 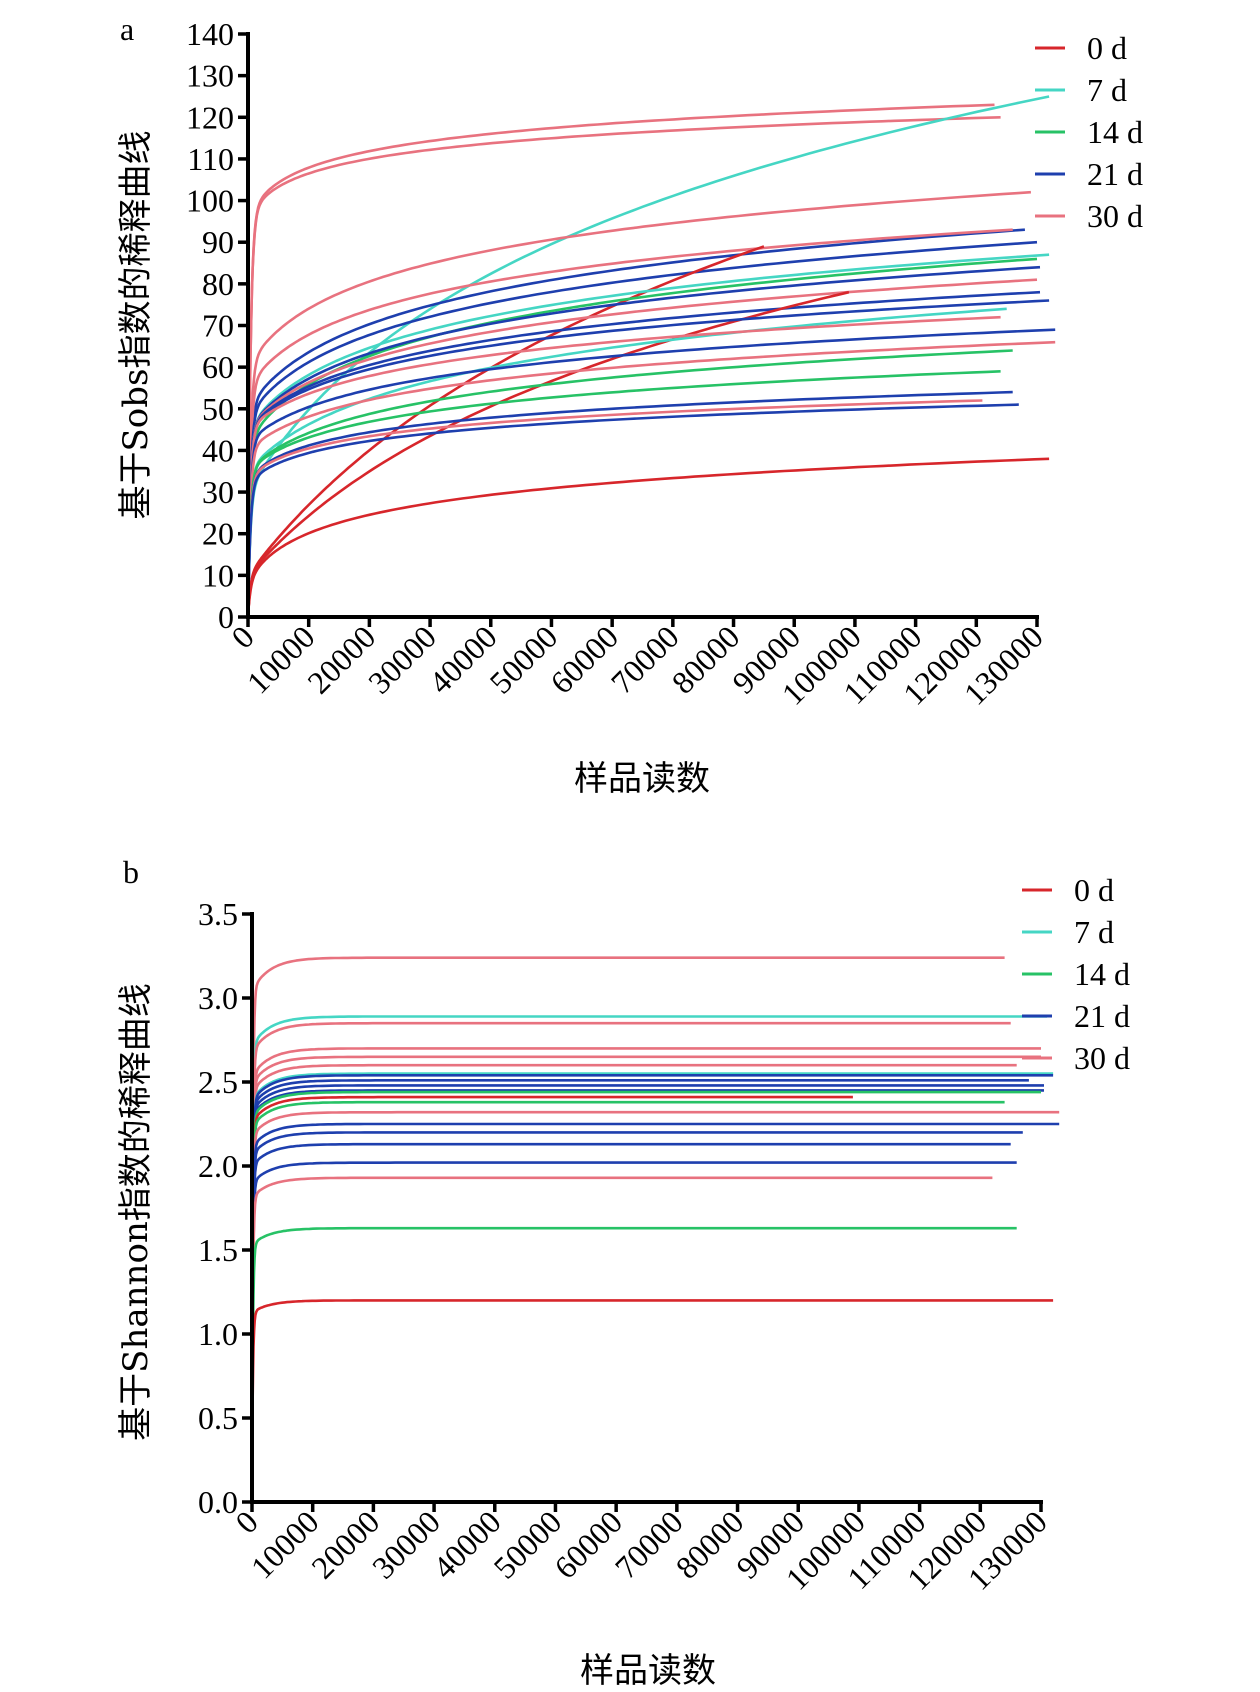 What do you see at coordinates (281, 659) in the screenshot?
I see `x-tick-label: 10000` at bounding box center [281, 659].